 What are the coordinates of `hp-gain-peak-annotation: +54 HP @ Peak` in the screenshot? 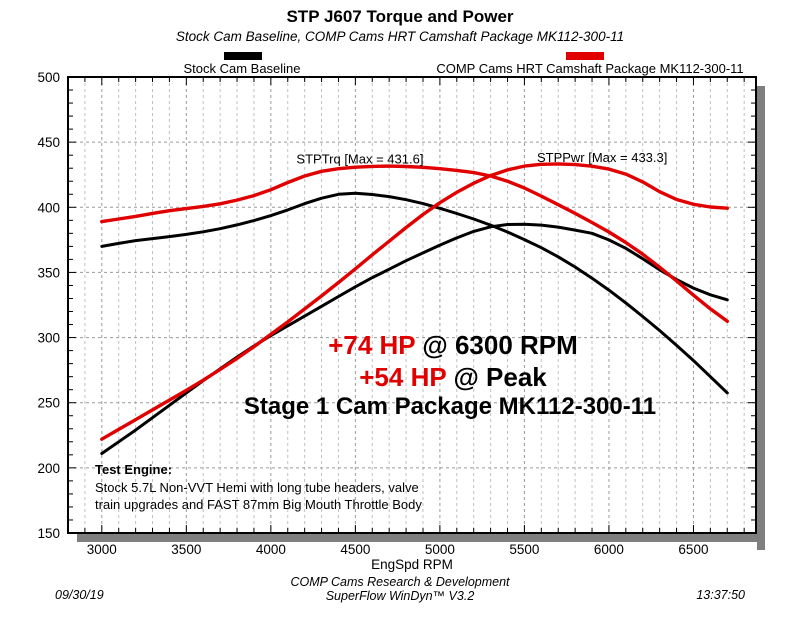 It's located at (453, 377).